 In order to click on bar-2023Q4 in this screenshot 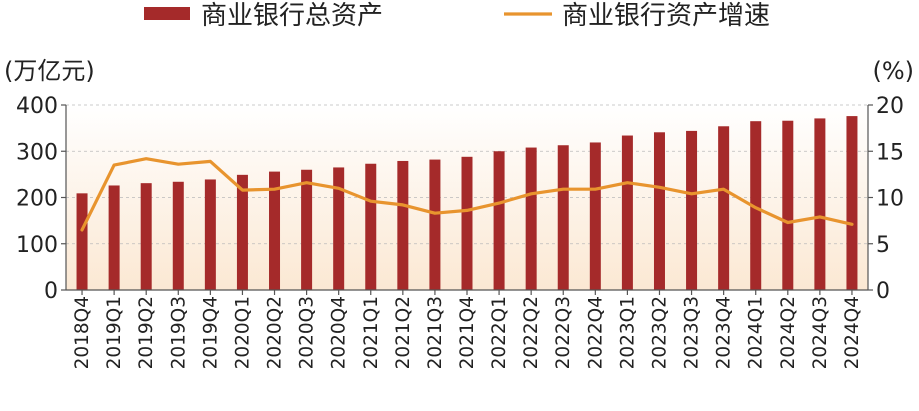, I will do `click(724, 208)`.